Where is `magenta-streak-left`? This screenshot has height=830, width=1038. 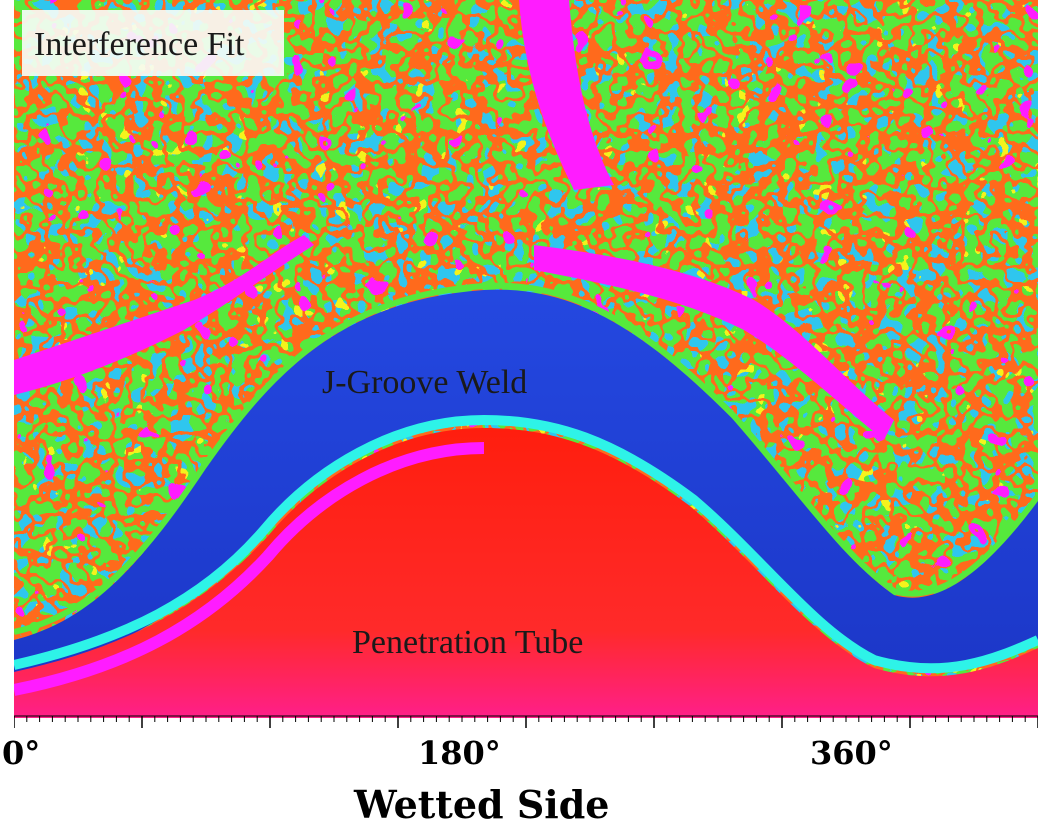 magenta-streak-left is located at coordinates (164, 315).